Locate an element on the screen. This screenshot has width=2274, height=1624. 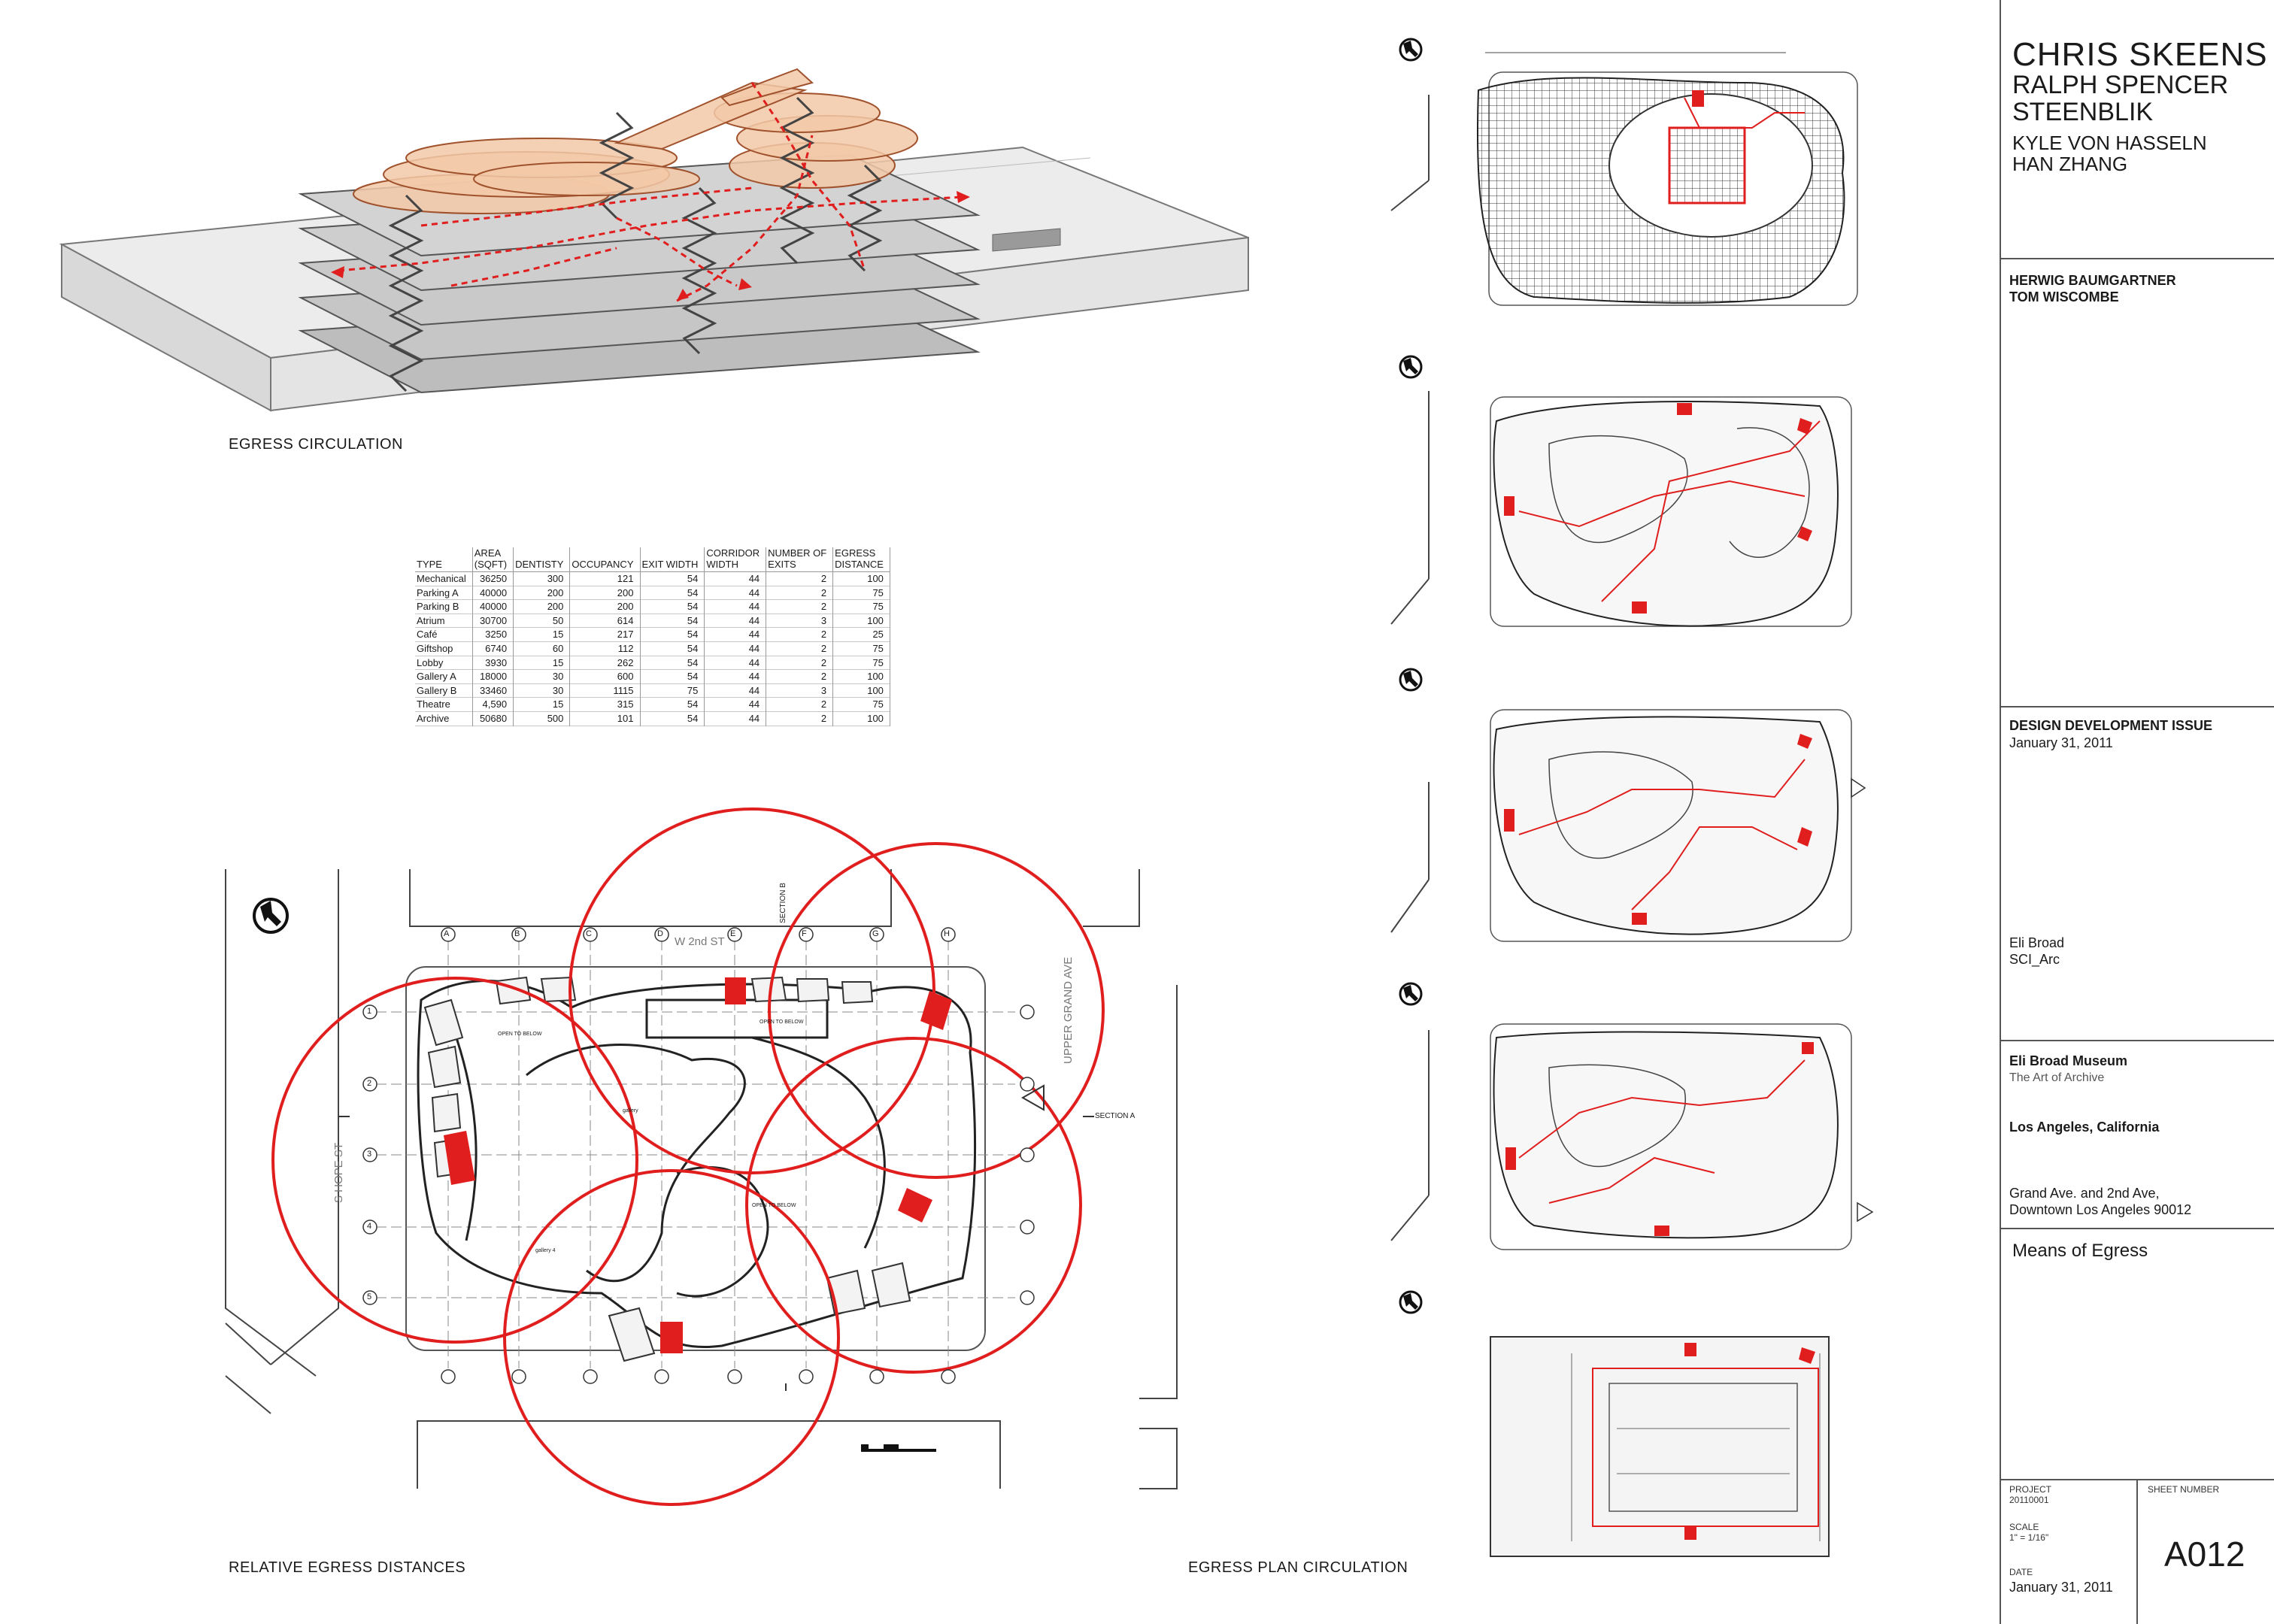
scale-label: SCALE is located at coordinates (2024, 1527).